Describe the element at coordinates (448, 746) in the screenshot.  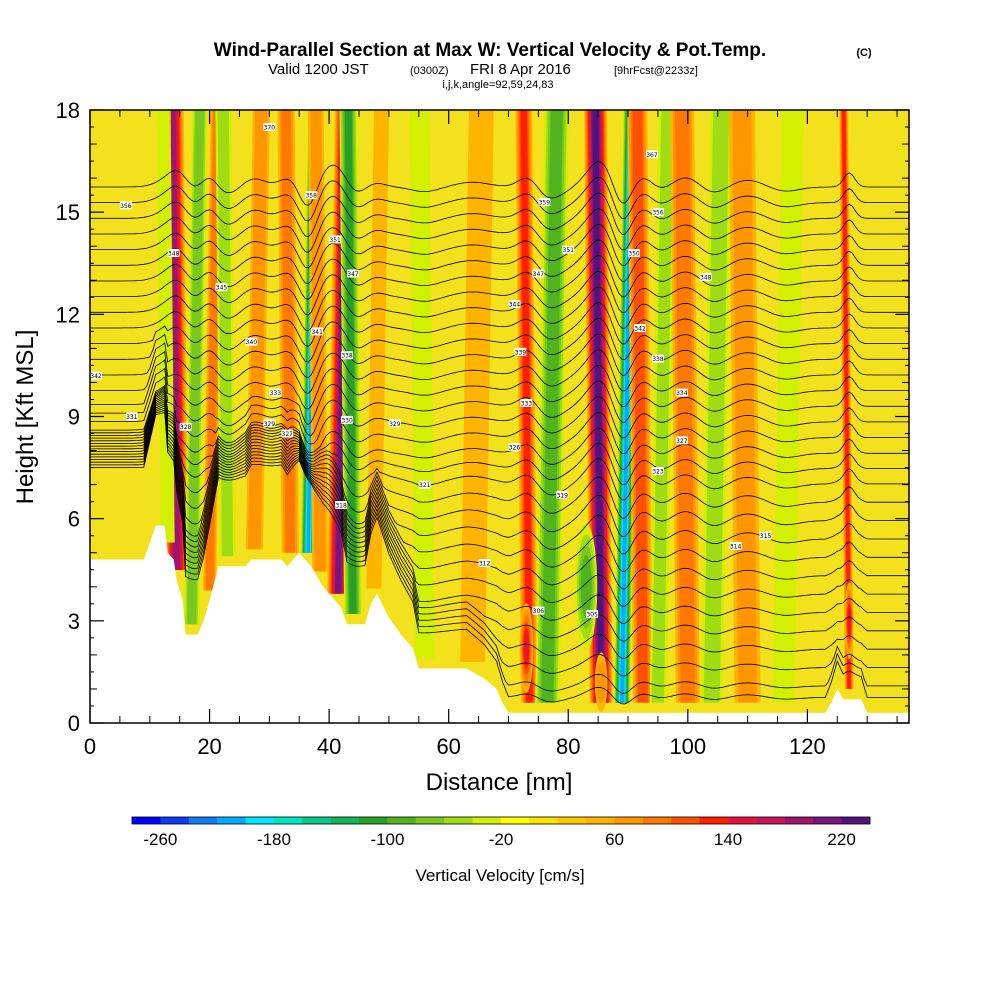
I see `x-tick-label: 60` at that location.